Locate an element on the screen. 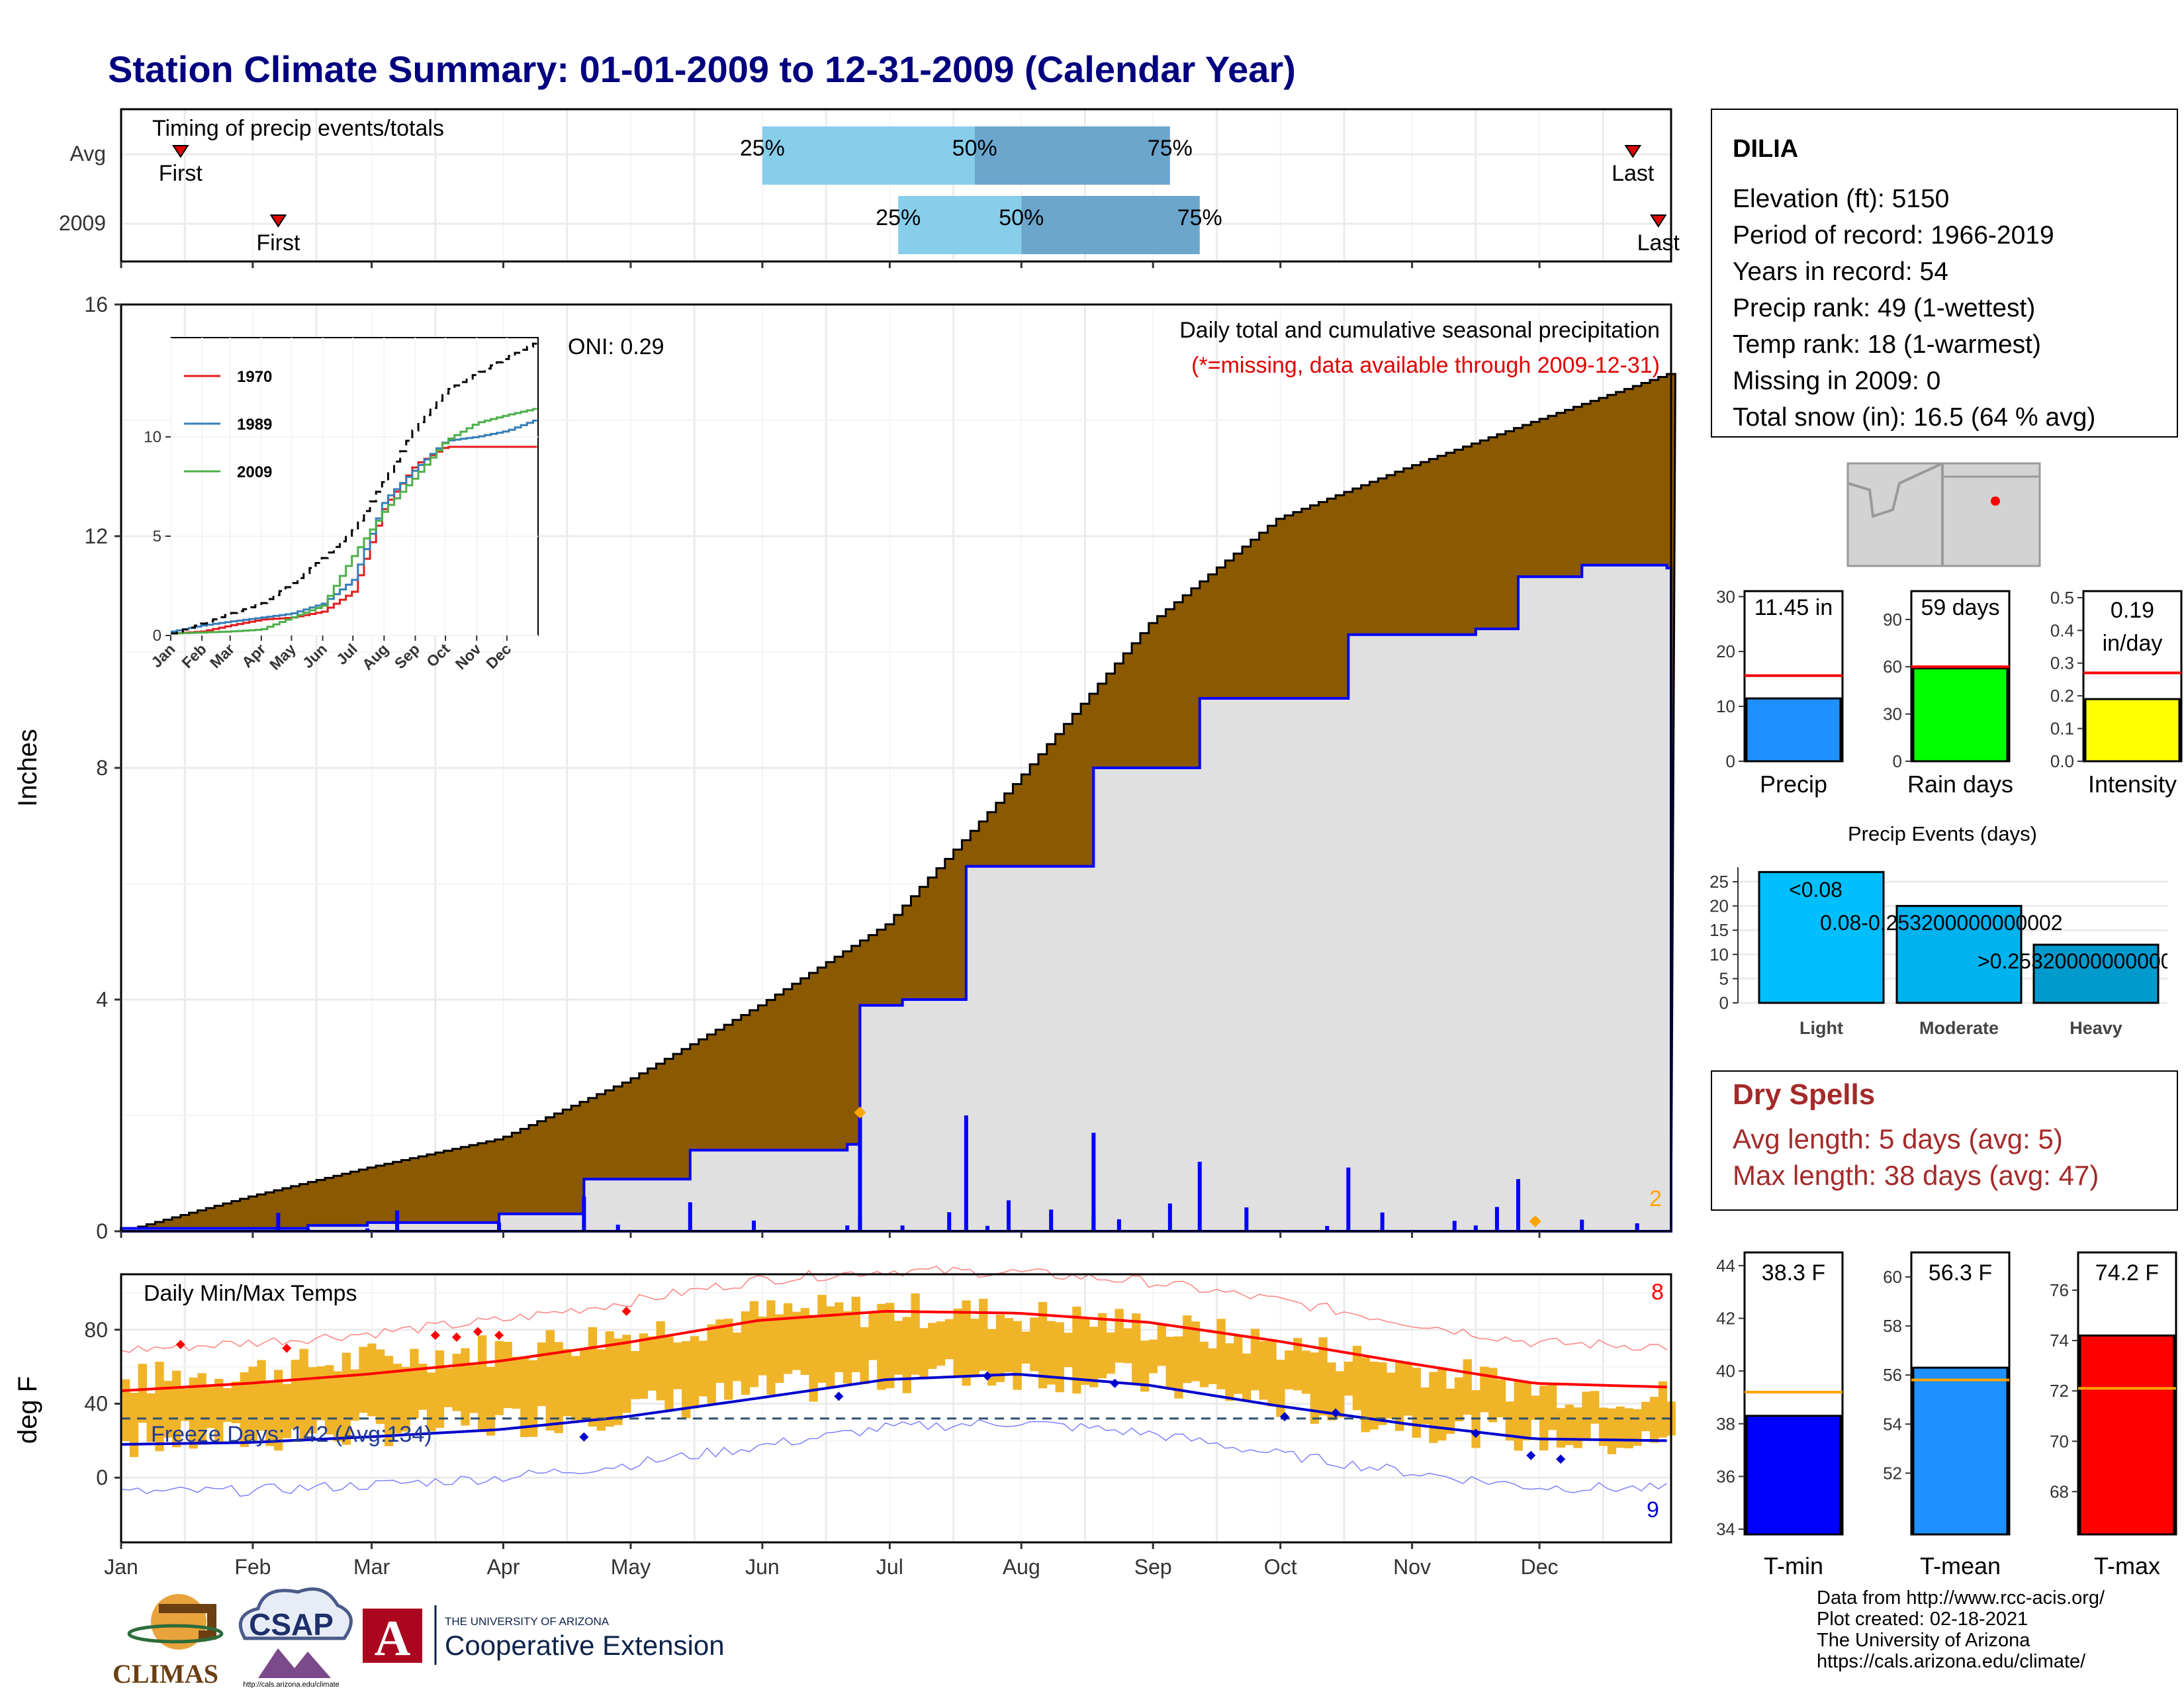 This screenshot has height=1688, width=2184. ua-cooperative-extension: Cooperative Extension is located at coordinates (585, 1645).